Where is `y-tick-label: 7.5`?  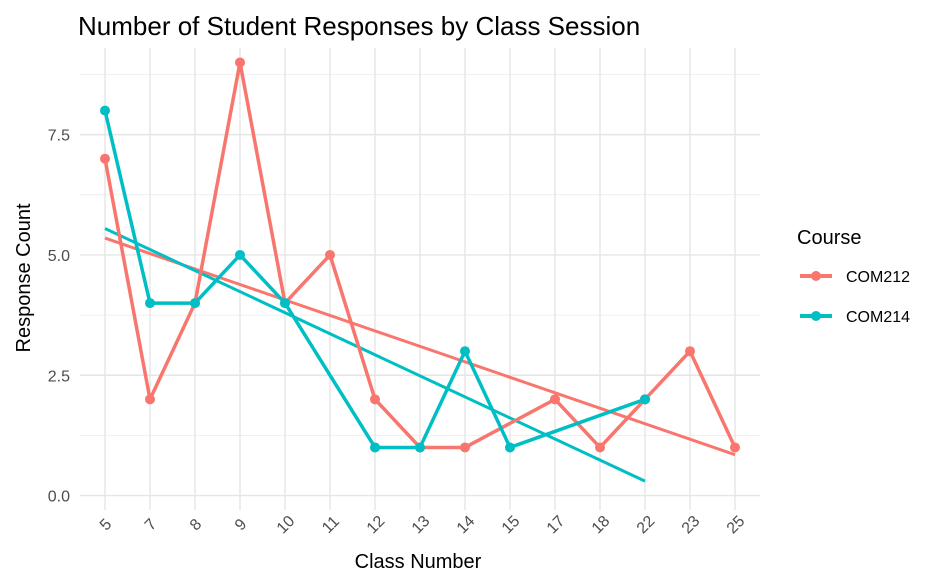 y-tick-label: 7.5 is located at coordinates (59, 136).